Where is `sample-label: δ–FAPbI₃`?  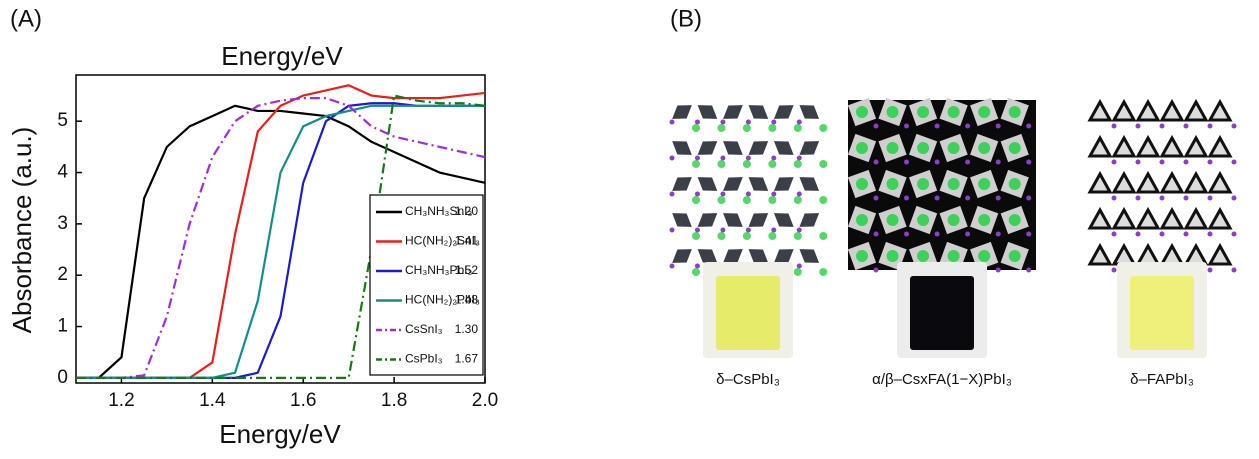 sample-label: δ–FAPbI₃ is located at coordinates (1162, 379).